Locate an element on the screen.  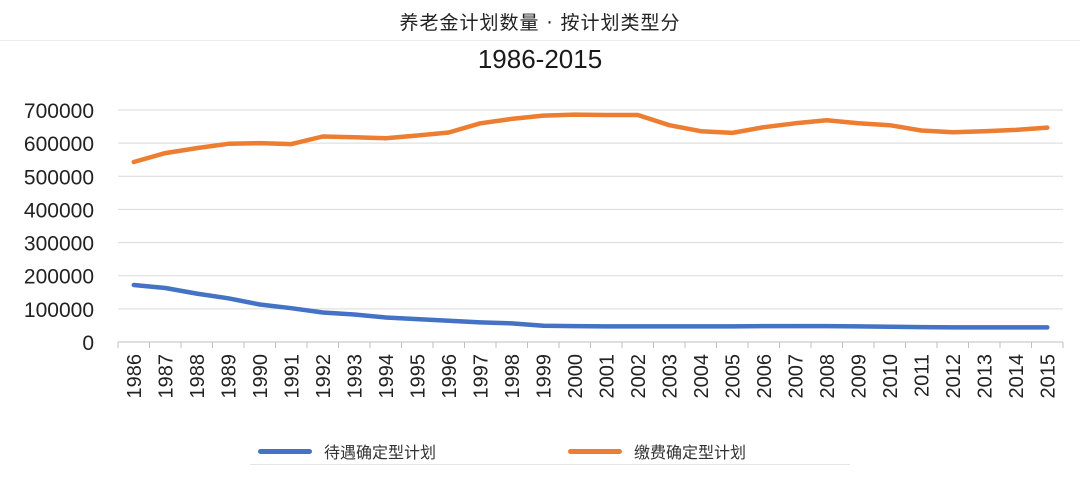
x-tick-label: 2015 is located at coordinates (1048, 376).